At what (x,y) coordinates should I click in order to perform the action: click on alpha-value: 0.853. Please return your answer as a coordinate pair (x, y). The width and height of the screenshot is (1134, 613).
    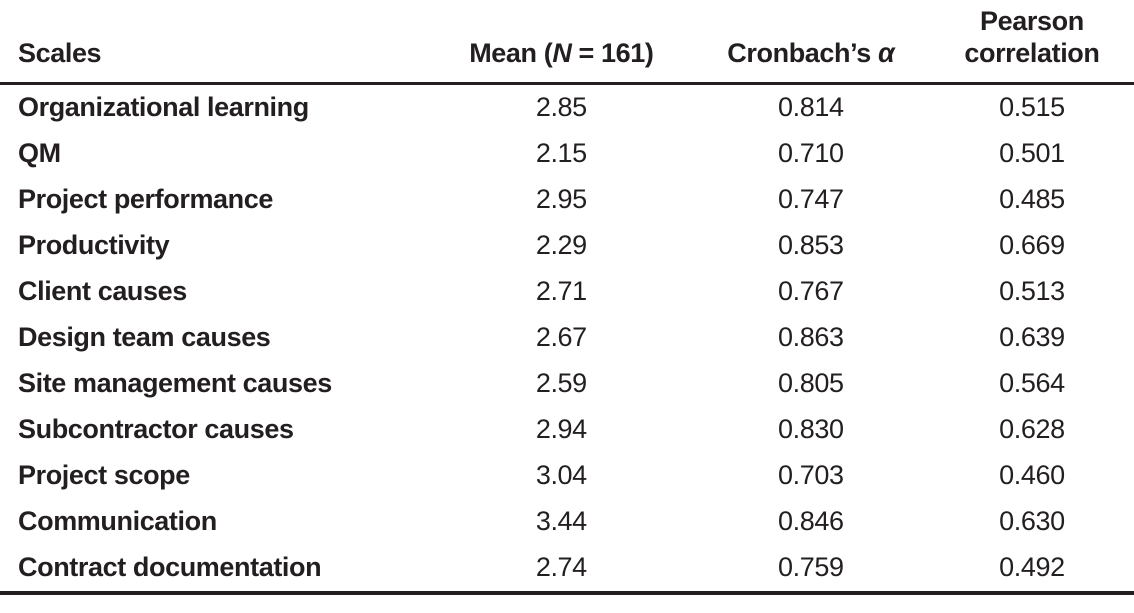
    Looking at the image, I should click on (811, 245).